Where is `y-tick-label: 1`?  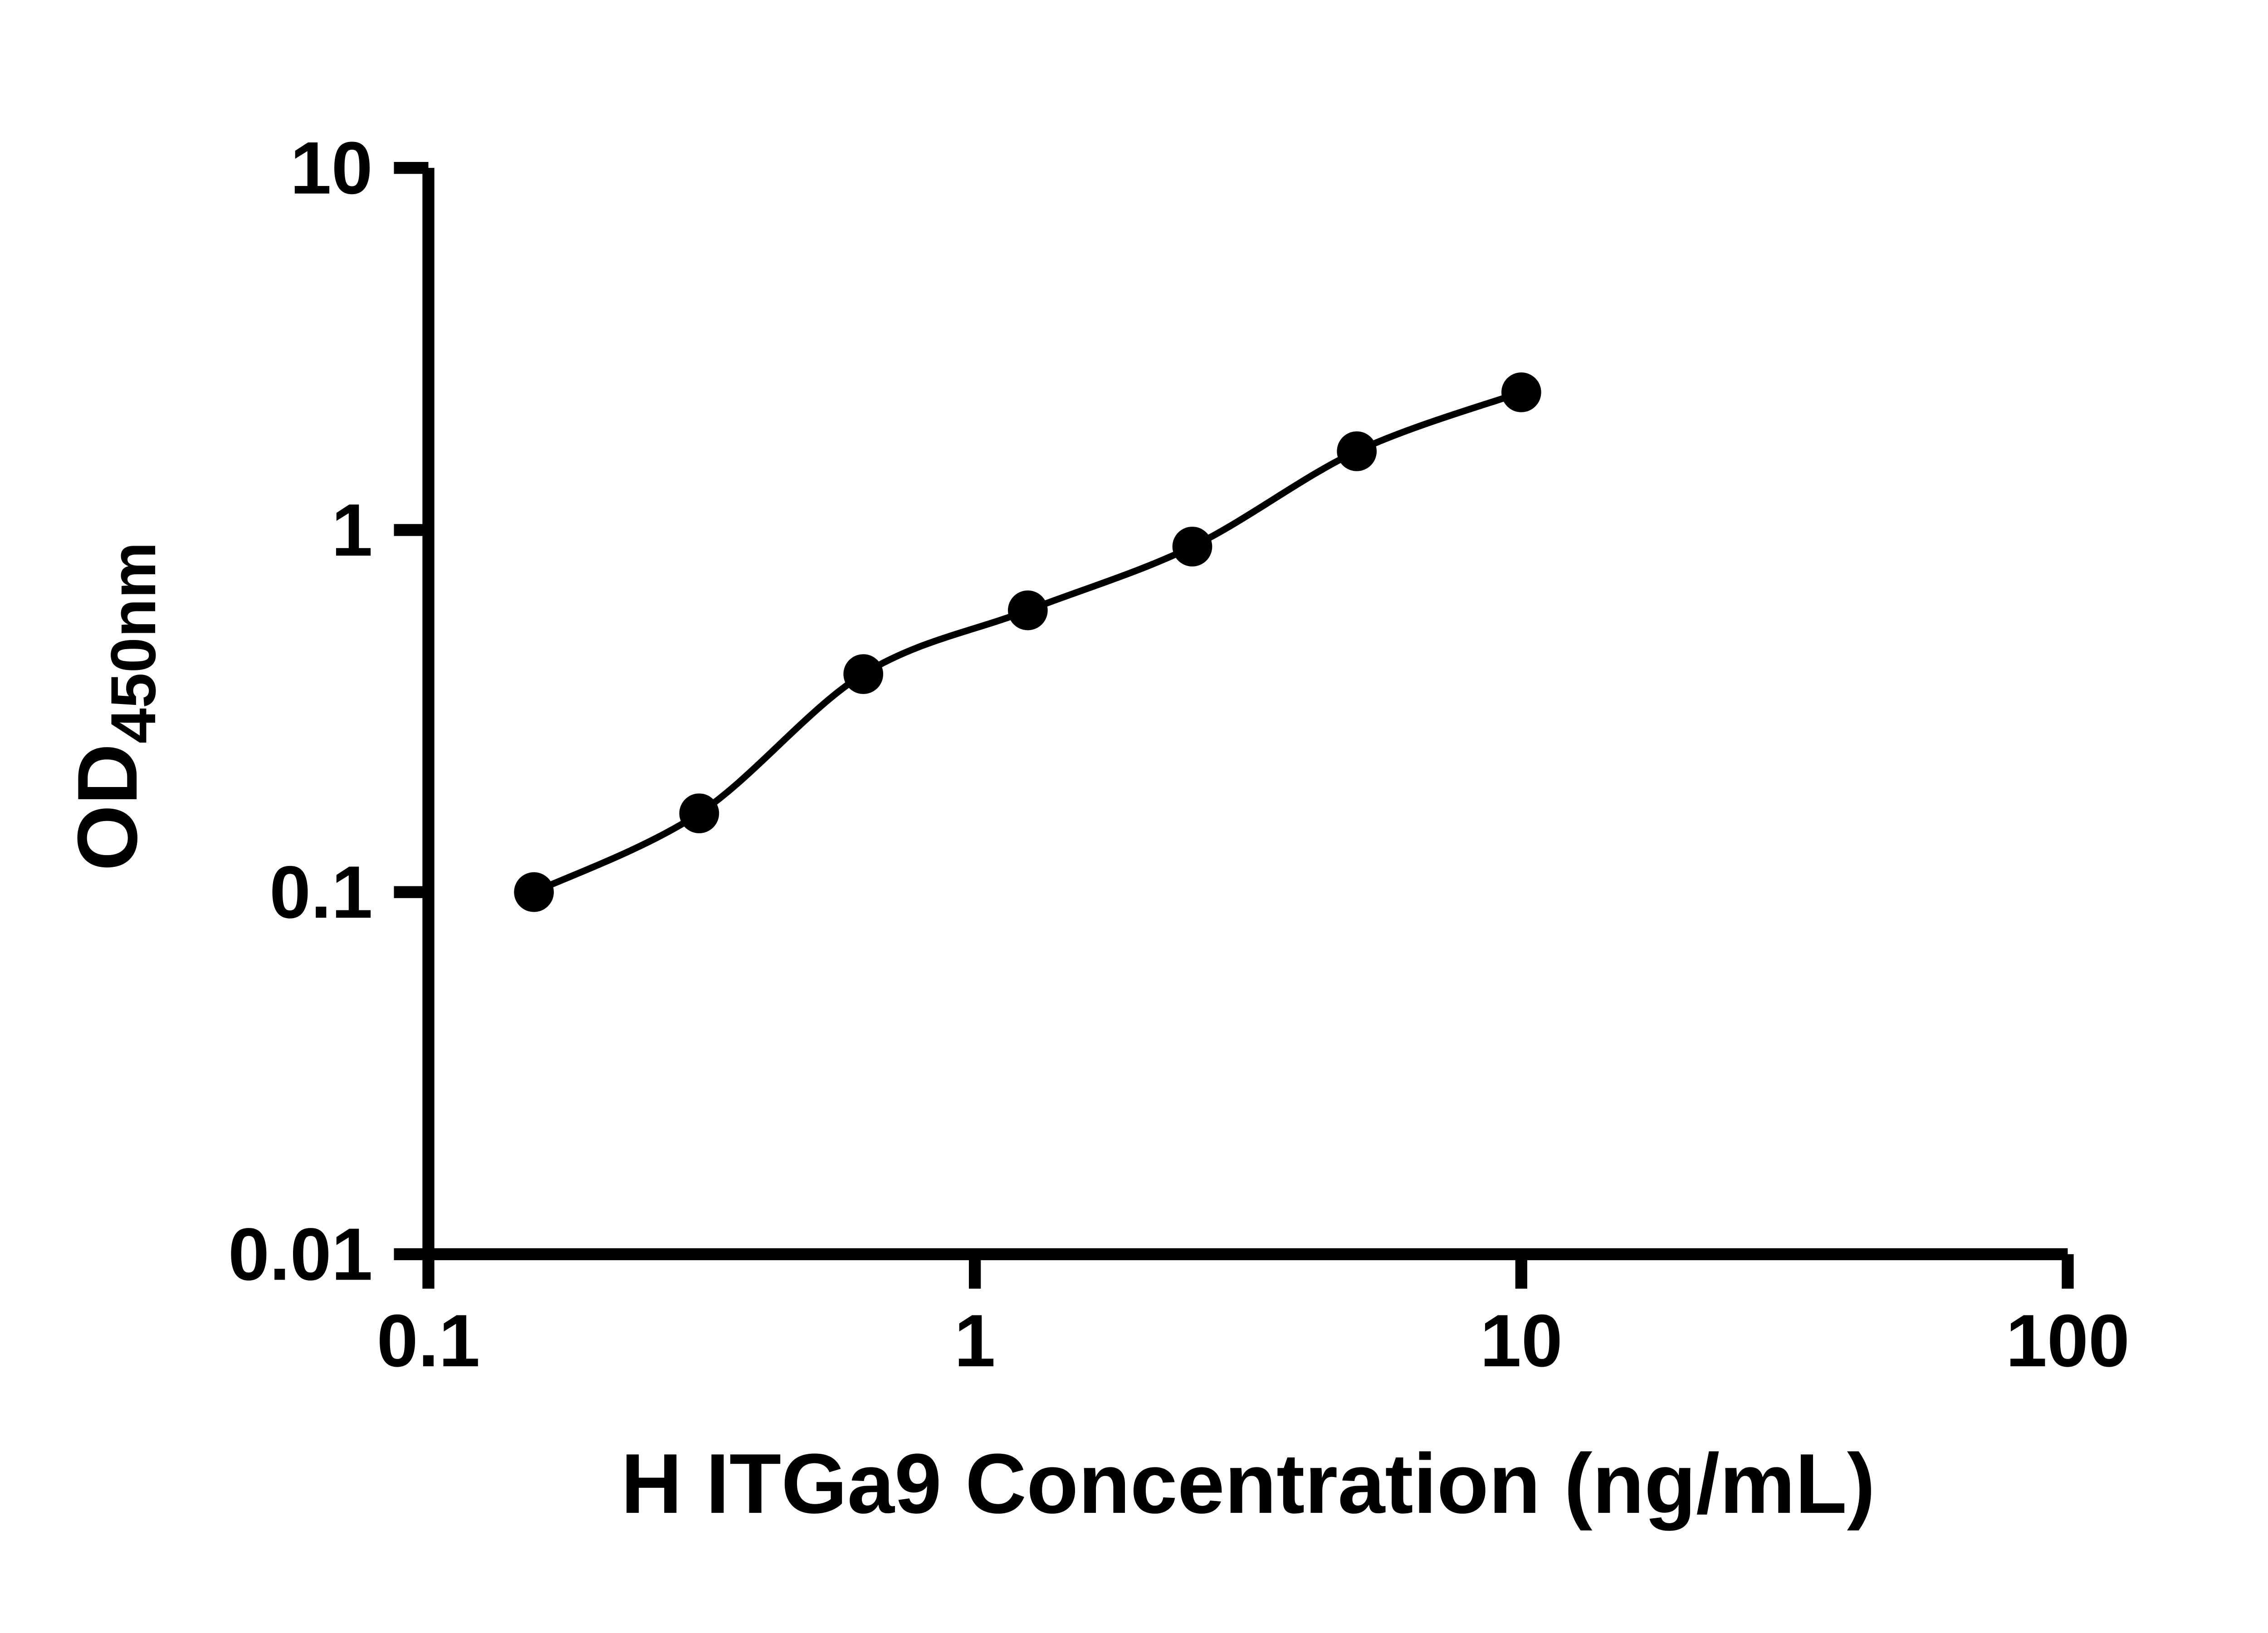
y-tick-label: 1 is located at coordinates (353, 530).